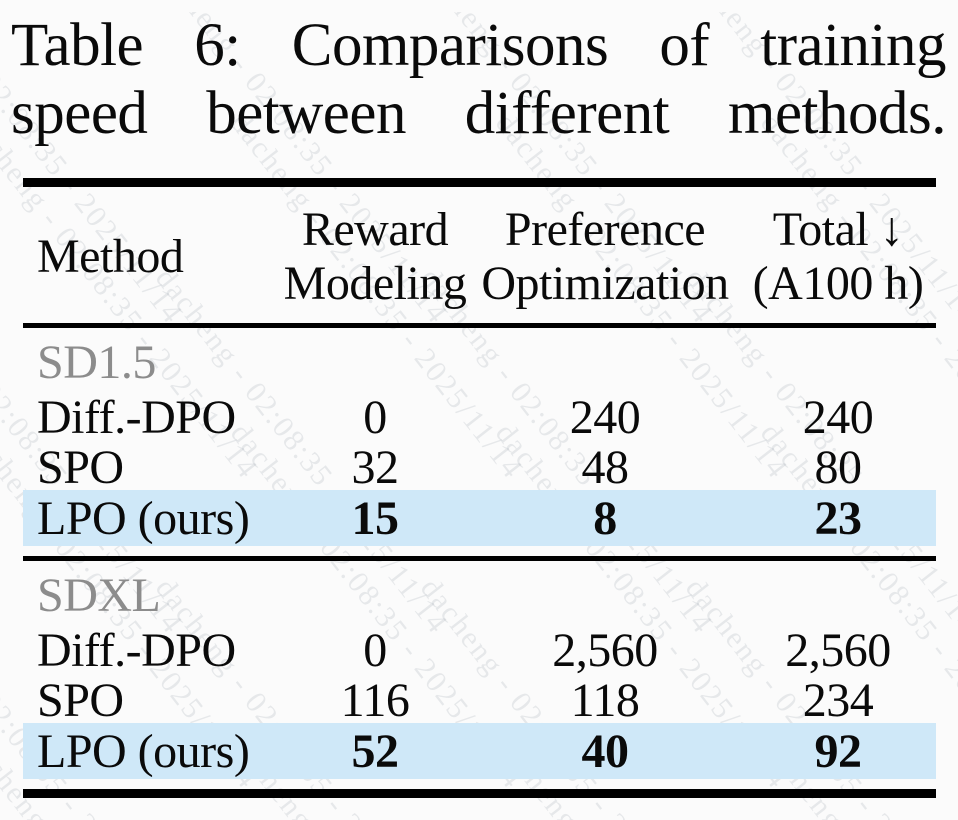 The width and height of the screenshot is (958, 820). Describe the element at coordinates (479, 182) in the screenshot. I see `table-top-rule` at that location.